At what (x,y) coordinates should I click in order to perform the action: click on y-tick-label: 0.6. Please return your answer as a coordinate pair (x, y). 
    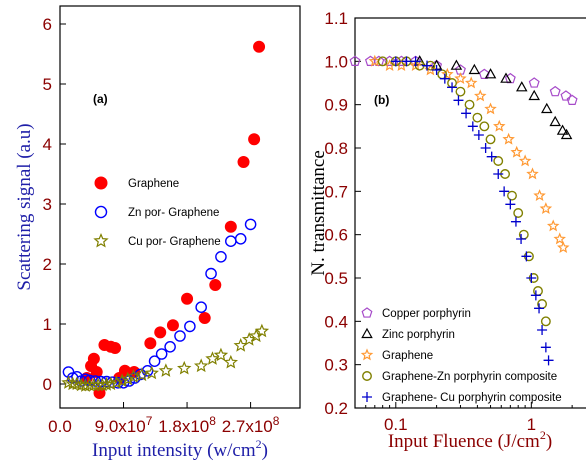
    Looking at the image, I should click on (336, 235).